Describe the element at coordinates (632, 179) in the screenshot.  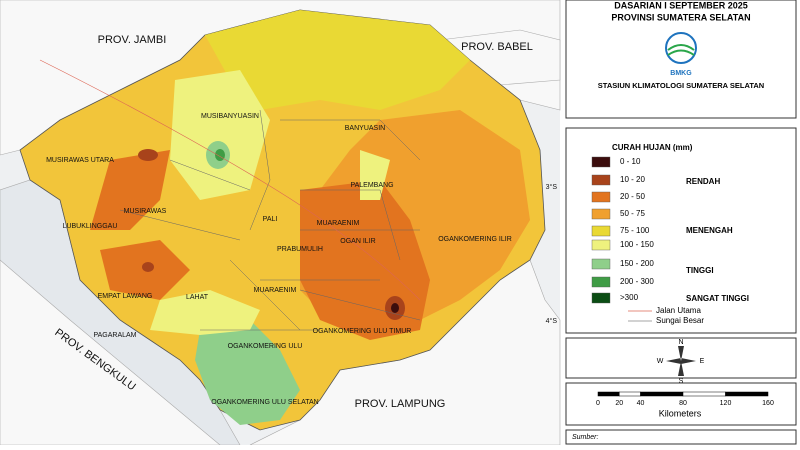
I see `legend-label: 10 - 20` at that location.